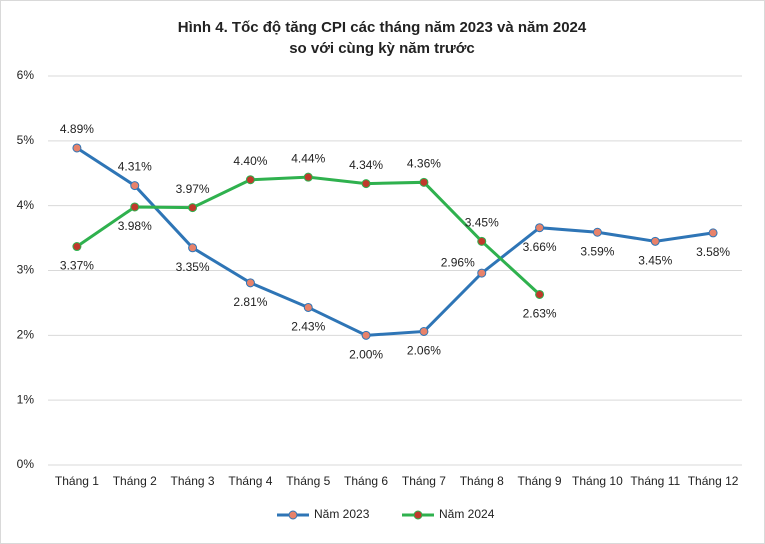 This screenshot has width=765, height=544. I want to click on data-label: 4.36%, so click(424, 163).